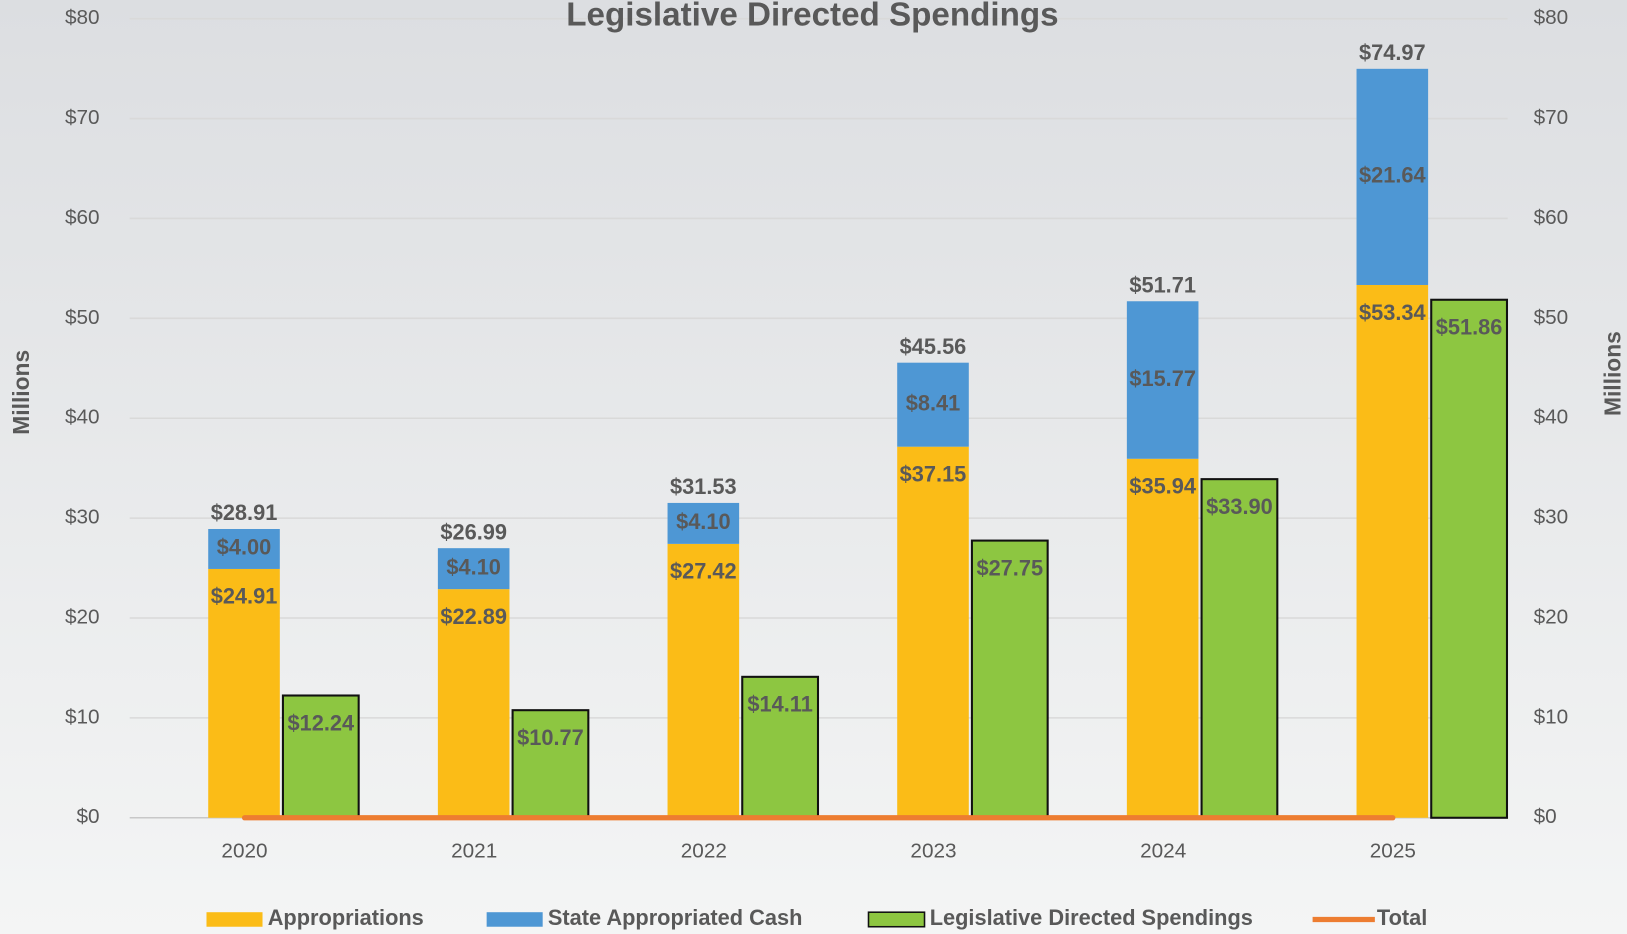 This screenshot has height=934, width=1627. I want to click on x-tick-label: 2024, so click(1163, 850).